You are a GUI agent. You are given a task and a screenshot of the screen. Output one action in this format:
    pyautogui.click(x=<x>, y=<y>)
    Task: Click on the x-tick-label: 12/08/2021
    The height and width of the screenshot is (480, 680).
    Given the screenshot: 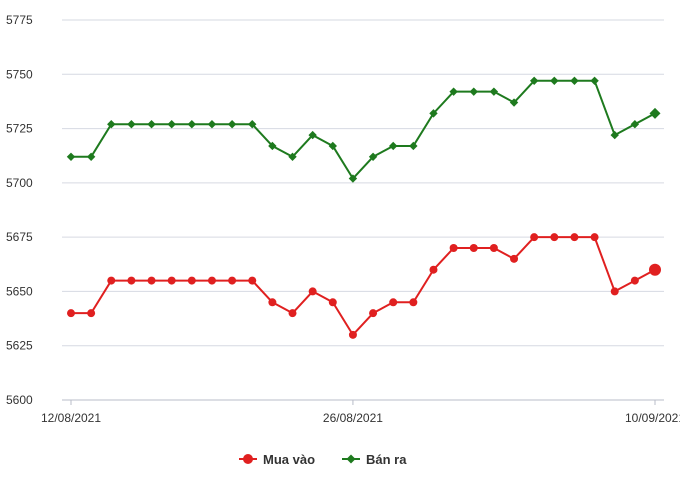 What is the action you would take?
    pyautogui.click(x=71, y=418)
    